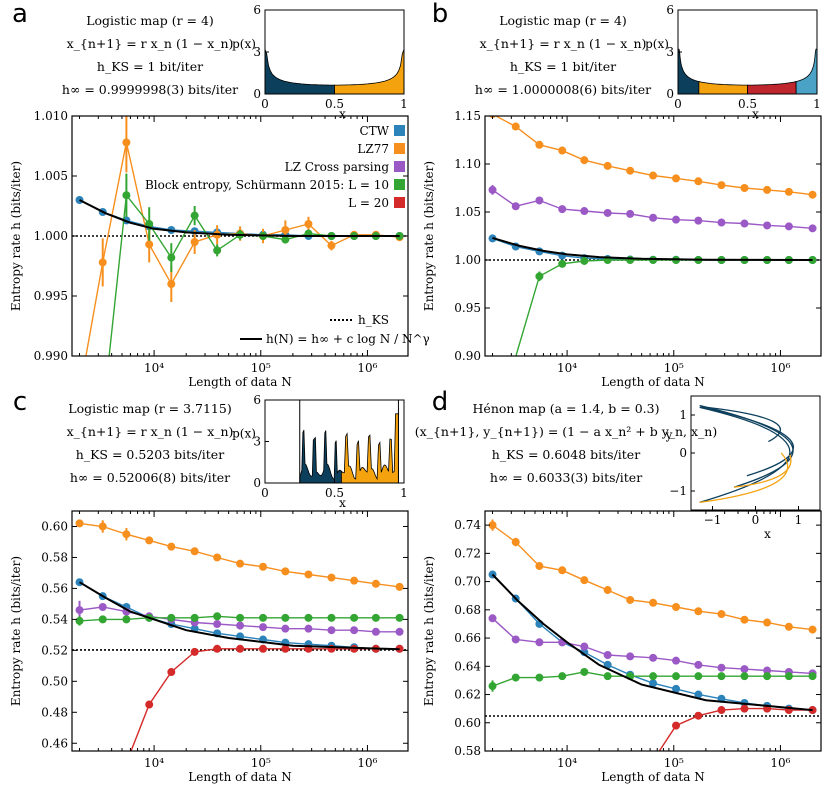 This screenshot has height=801, width=830. What do you see at coordinates (150, 477) in the screenshot?
I see `info-line: h∞ = 0.52006(8) bits/iter` at bounding box center [150, 477].